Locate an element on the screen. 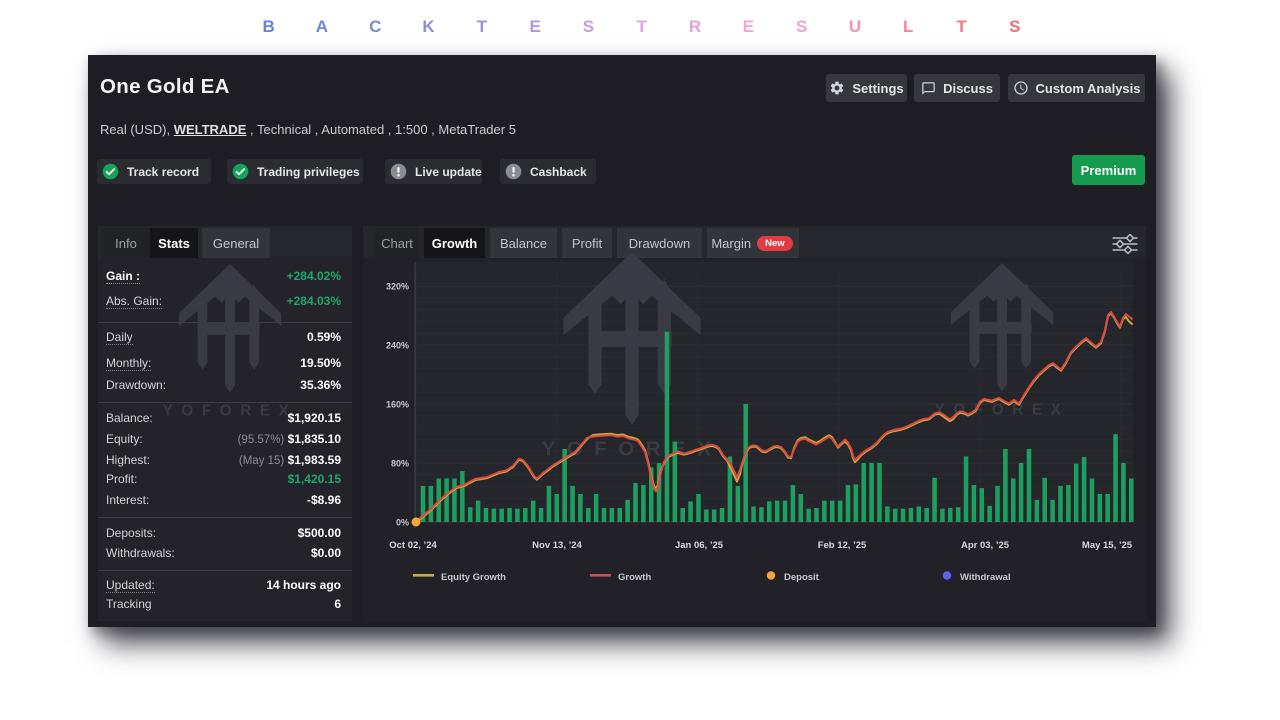  svg-text: 0% is located at coordinates (402, 523).